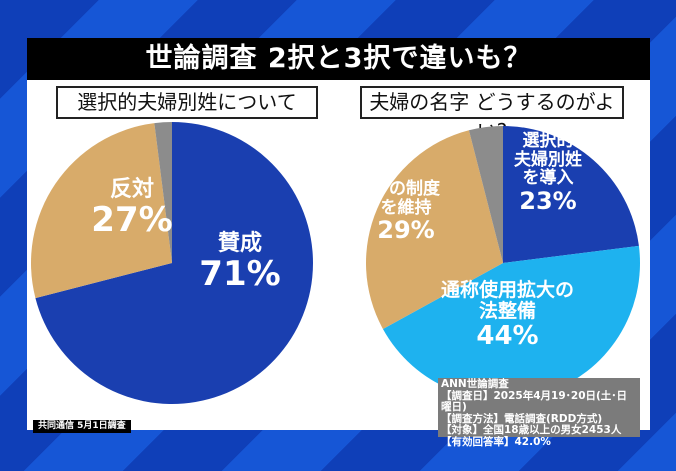  Describe the element at coordinates (534, 401) in the screenshot. I see `info-line: 【調査日】2025年4月19･20日(土･日曜日)` at that location.